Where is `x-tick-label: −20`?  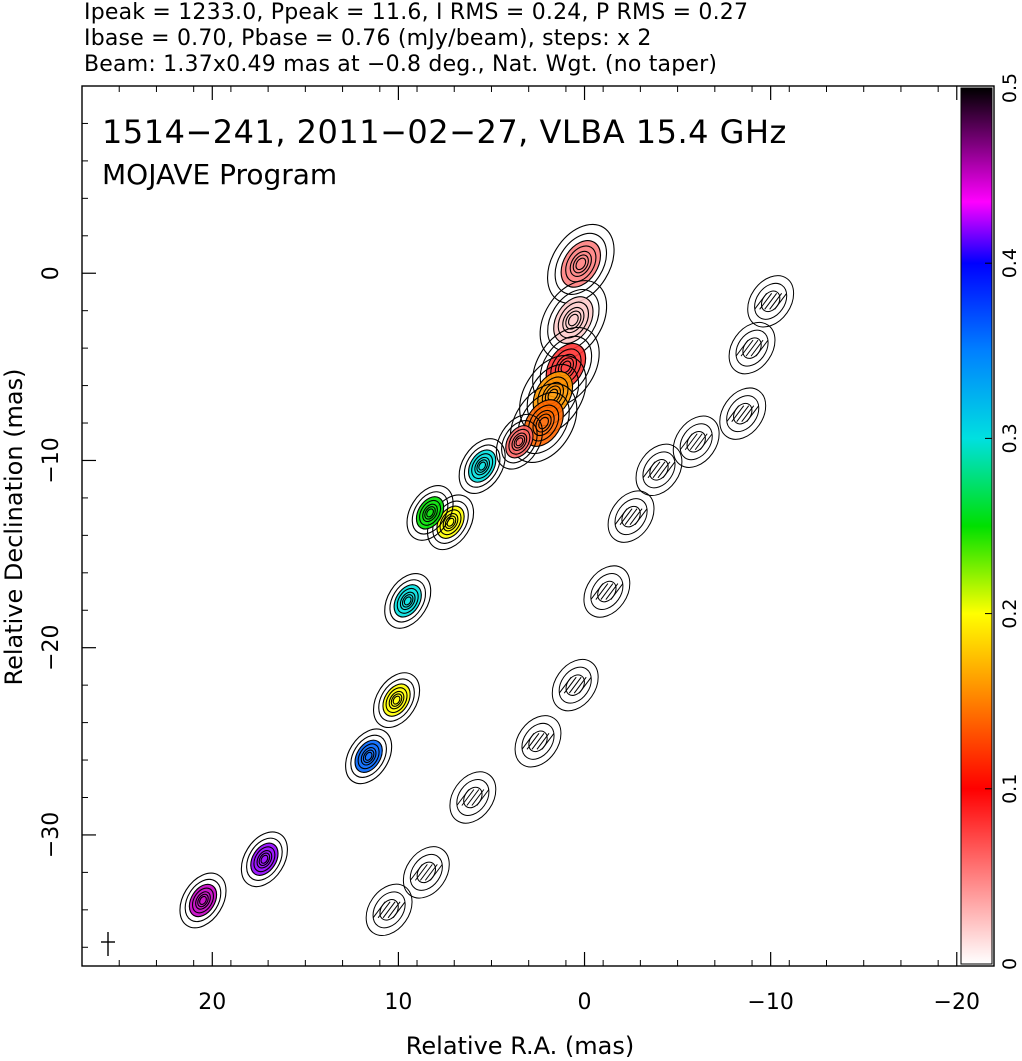 x-tick-label: −20 is located at coordinates (957, 1002).